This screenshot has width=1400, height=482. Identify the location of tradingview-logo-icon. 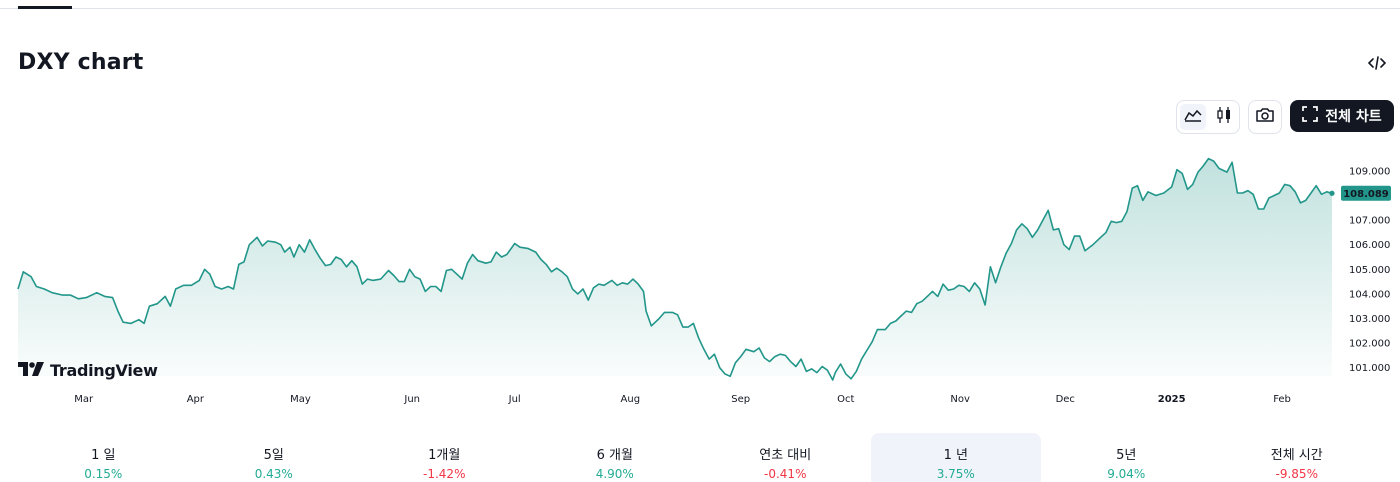
(31, 370).